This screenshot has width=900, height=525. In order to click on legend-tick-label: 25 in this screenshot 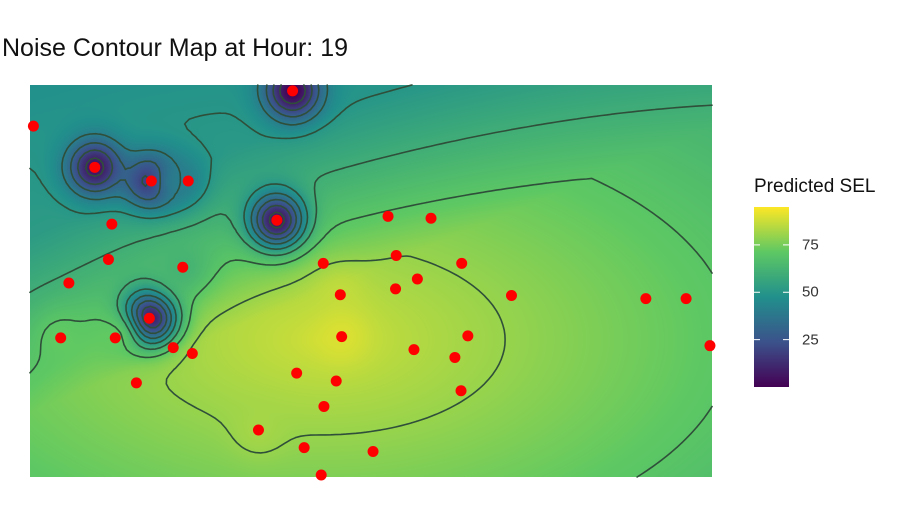, I will do `click(810, 340)`.